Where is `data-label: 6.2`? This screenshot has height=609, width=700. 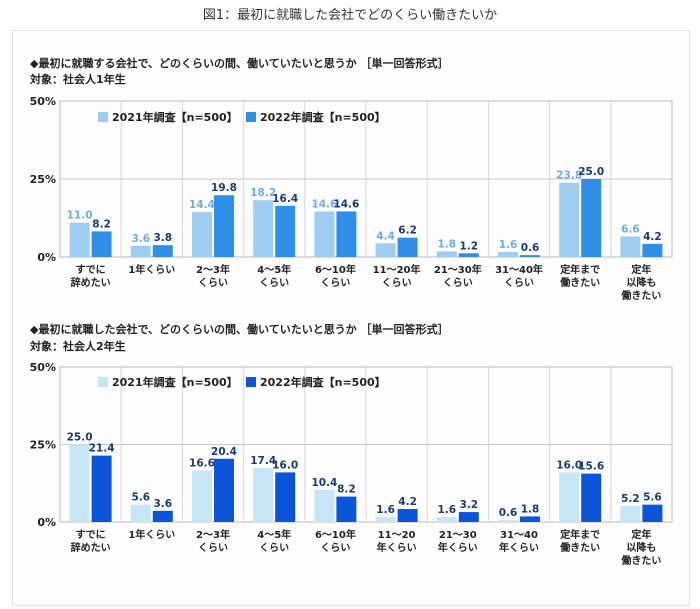 data-label: 6.2 is located at coordinates (407, 231).